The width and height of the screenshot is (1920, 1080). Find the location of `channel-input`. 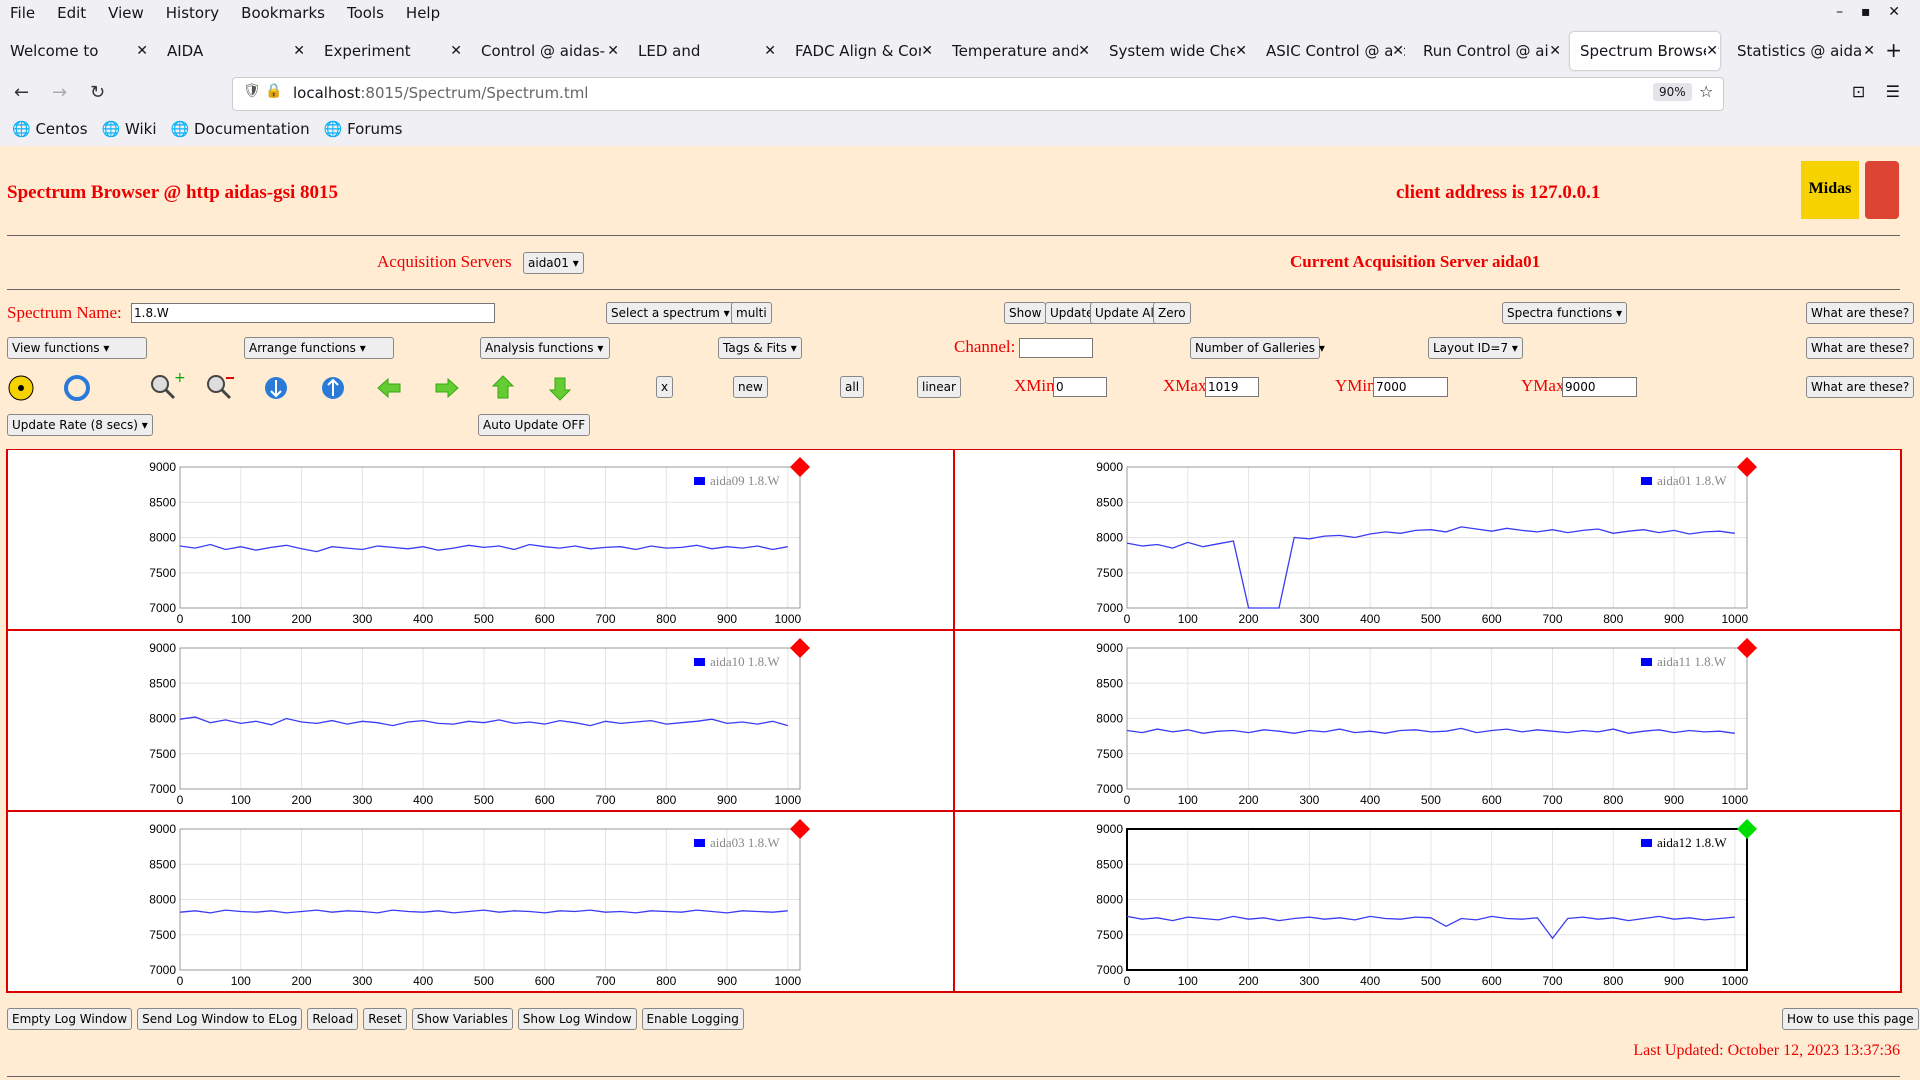

channel-input is located at coordinates (1056, 348).